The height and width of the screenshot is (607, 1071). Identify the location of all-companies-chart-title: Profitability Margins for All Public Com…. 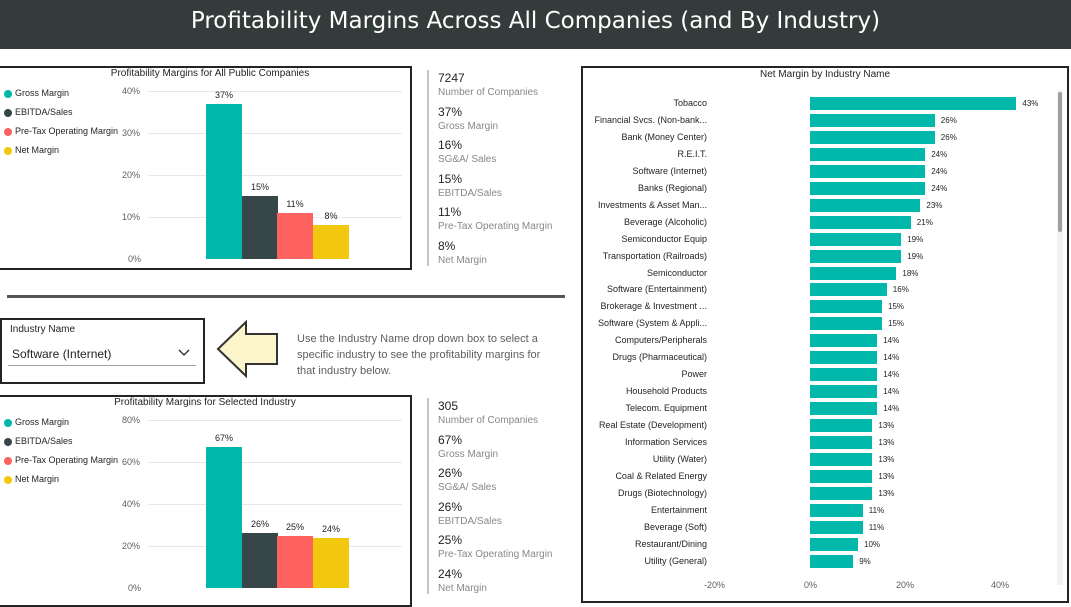
(210, 73).